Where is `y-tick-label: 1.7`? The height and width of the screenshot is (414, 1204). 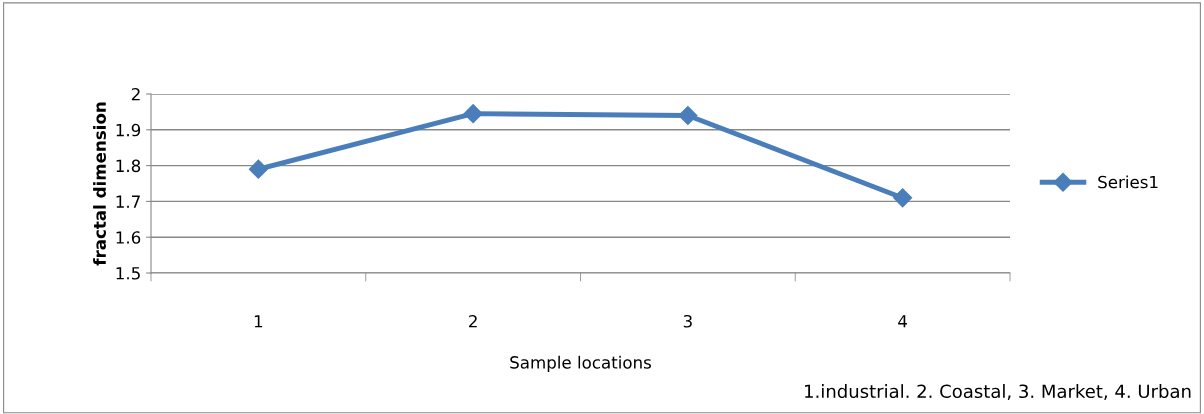
y-tick-label: 1.7 is located at coordinates (128, 201).